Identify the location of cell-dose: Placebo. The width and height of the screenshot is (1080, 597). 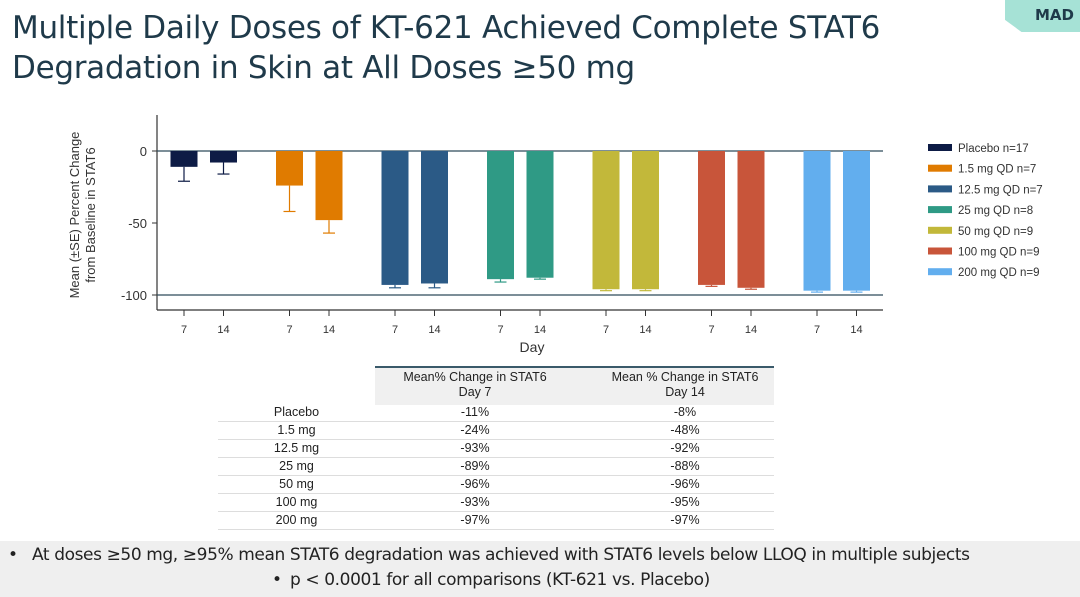
(296, 412).